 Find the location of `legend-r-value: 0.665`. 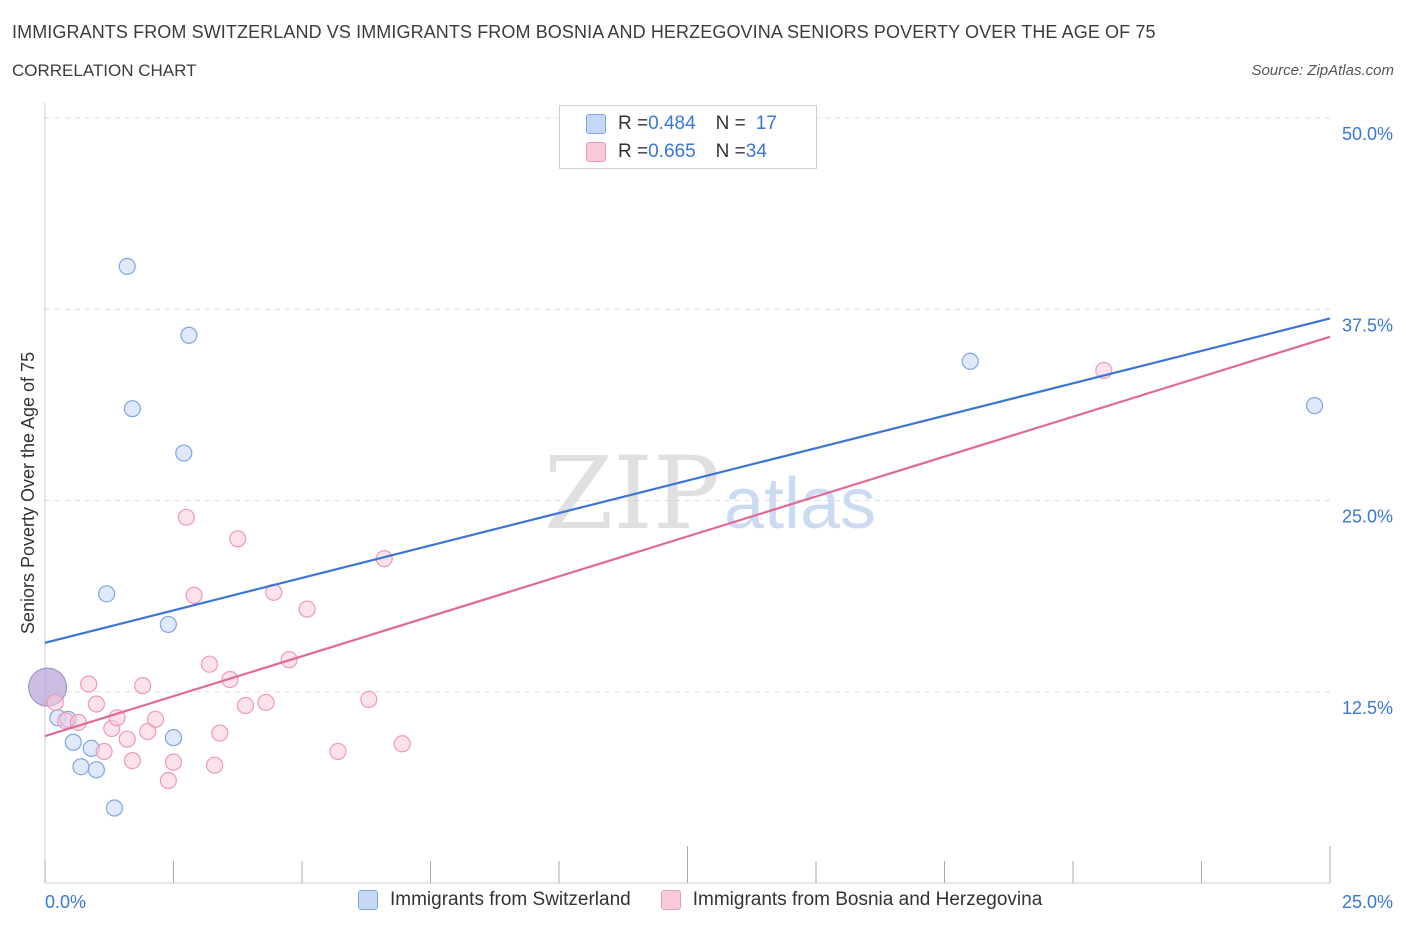

legend-r-value: 0.665 is located at coordinates (672, 151).